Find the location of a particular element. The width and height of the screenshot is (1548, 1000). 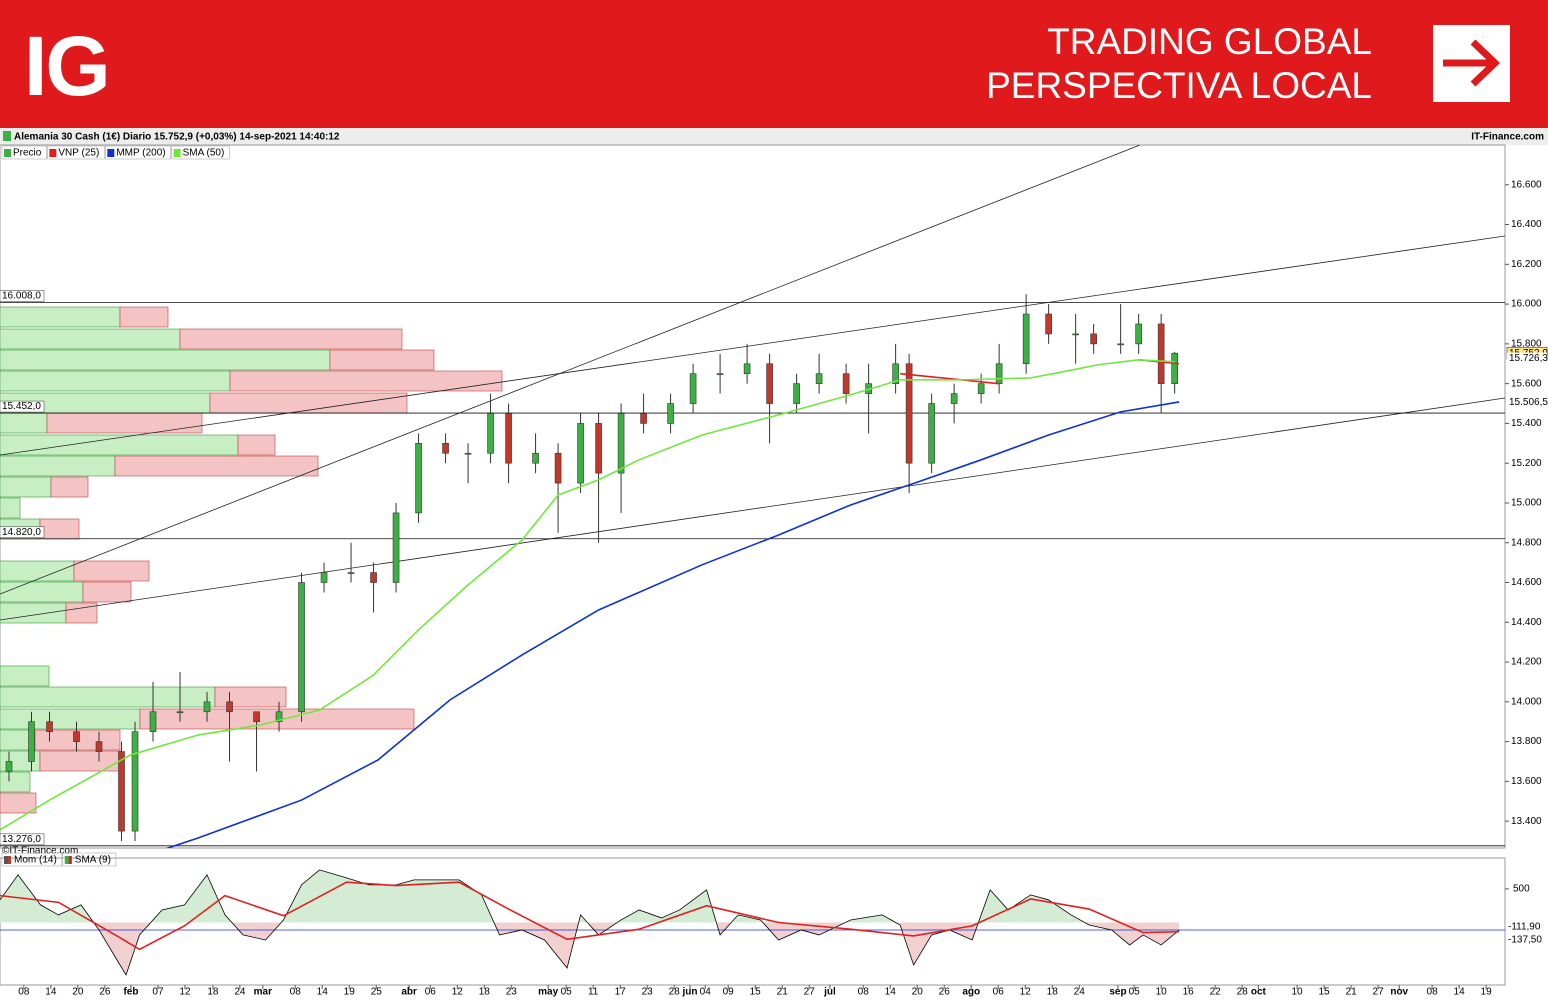

y-tick-label: 16.200 is located at coordinates (1526, 264).